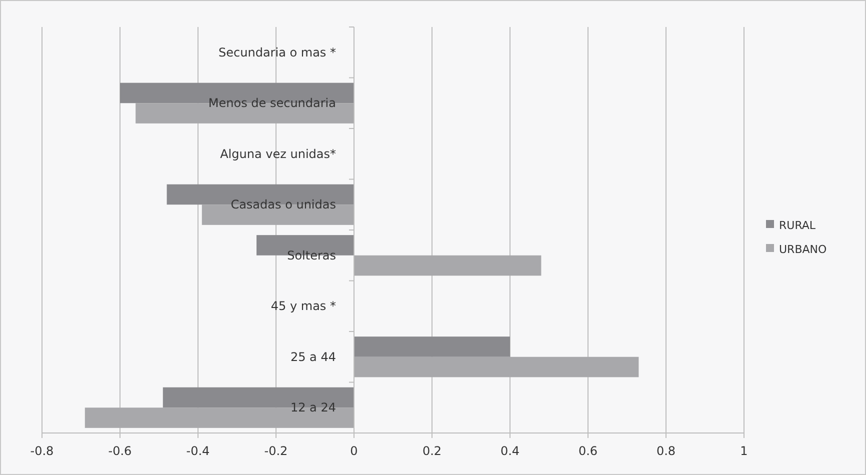 The image size is (866, 475). What do you see at coordinates (198, 451) in the screenshot?
I see `x-tick-label: -0.4` at bounding box center [198, 451].